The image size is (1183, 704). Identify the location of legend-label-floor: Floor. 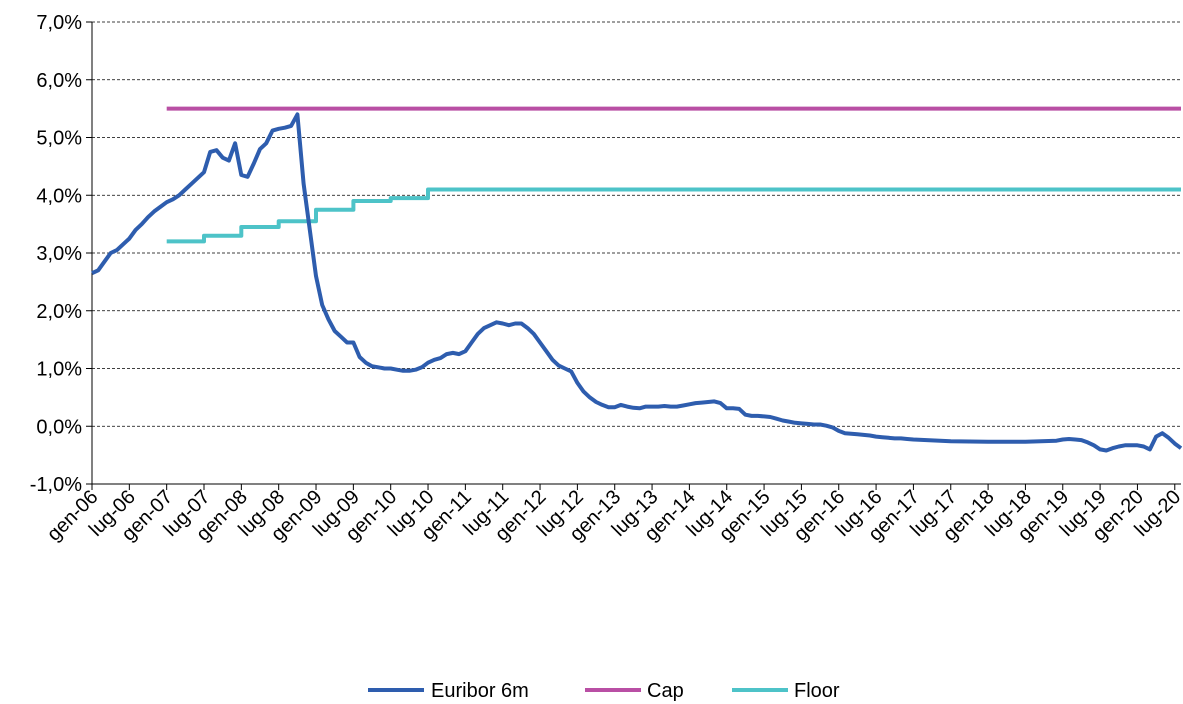
(817, 691).